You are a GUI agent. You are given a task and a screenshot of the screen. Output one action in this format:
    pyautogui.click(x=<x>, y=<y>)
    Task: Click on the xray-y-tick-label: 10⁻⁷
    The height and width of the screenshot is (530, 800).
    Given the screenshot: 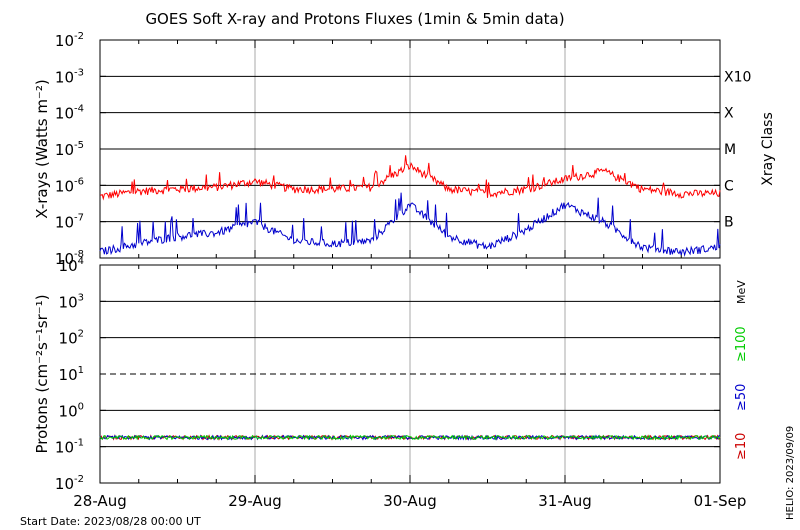 What is the action you would take?
    pyautogui.click(x=69, y=222)
    